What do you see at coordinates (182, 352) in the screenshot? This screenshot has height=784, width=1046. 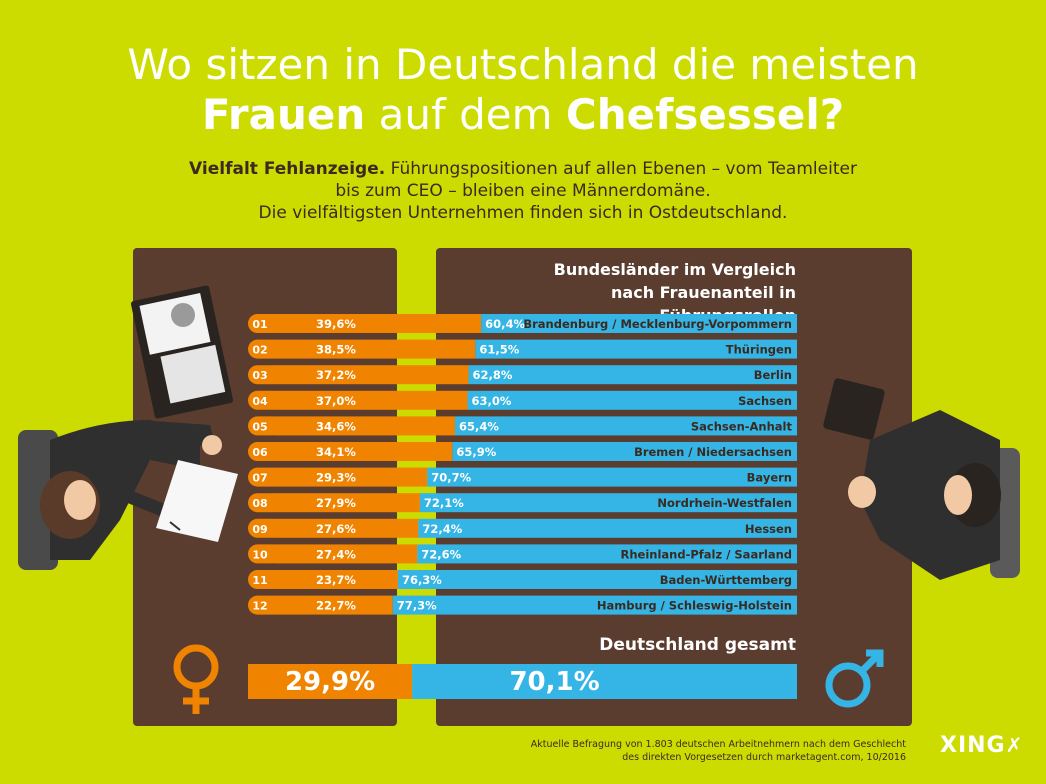 I see `clipboard-icon` at bounding box center [182, 352].